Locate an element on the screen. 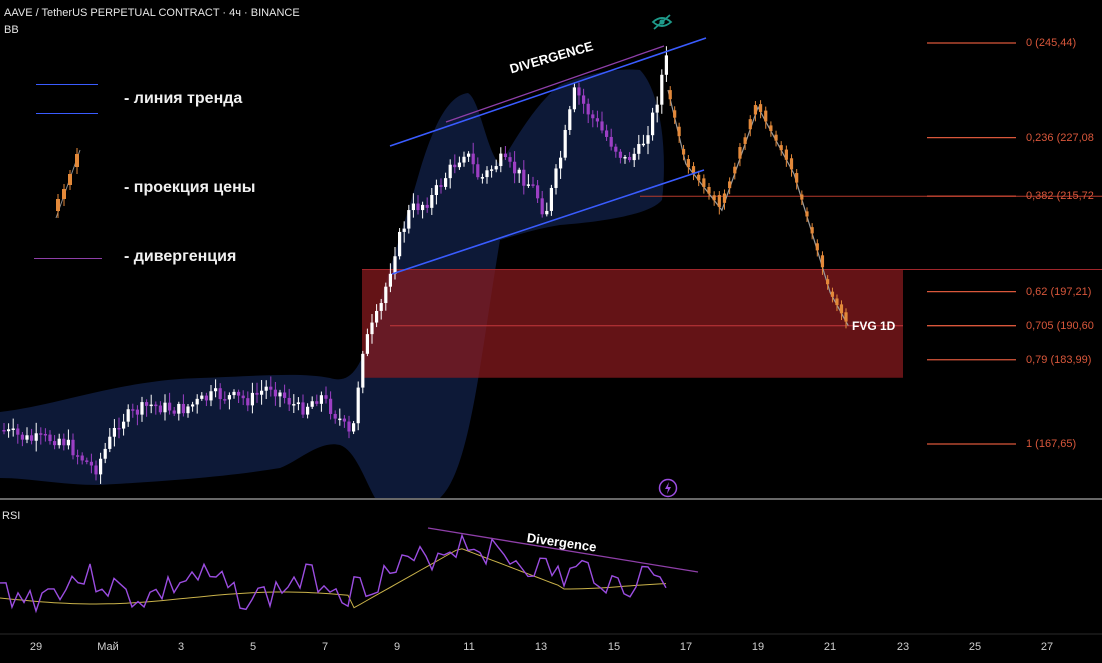 This screenshot has width=1102, height=663. price-projection-icon is located at coordinates (68, 183).